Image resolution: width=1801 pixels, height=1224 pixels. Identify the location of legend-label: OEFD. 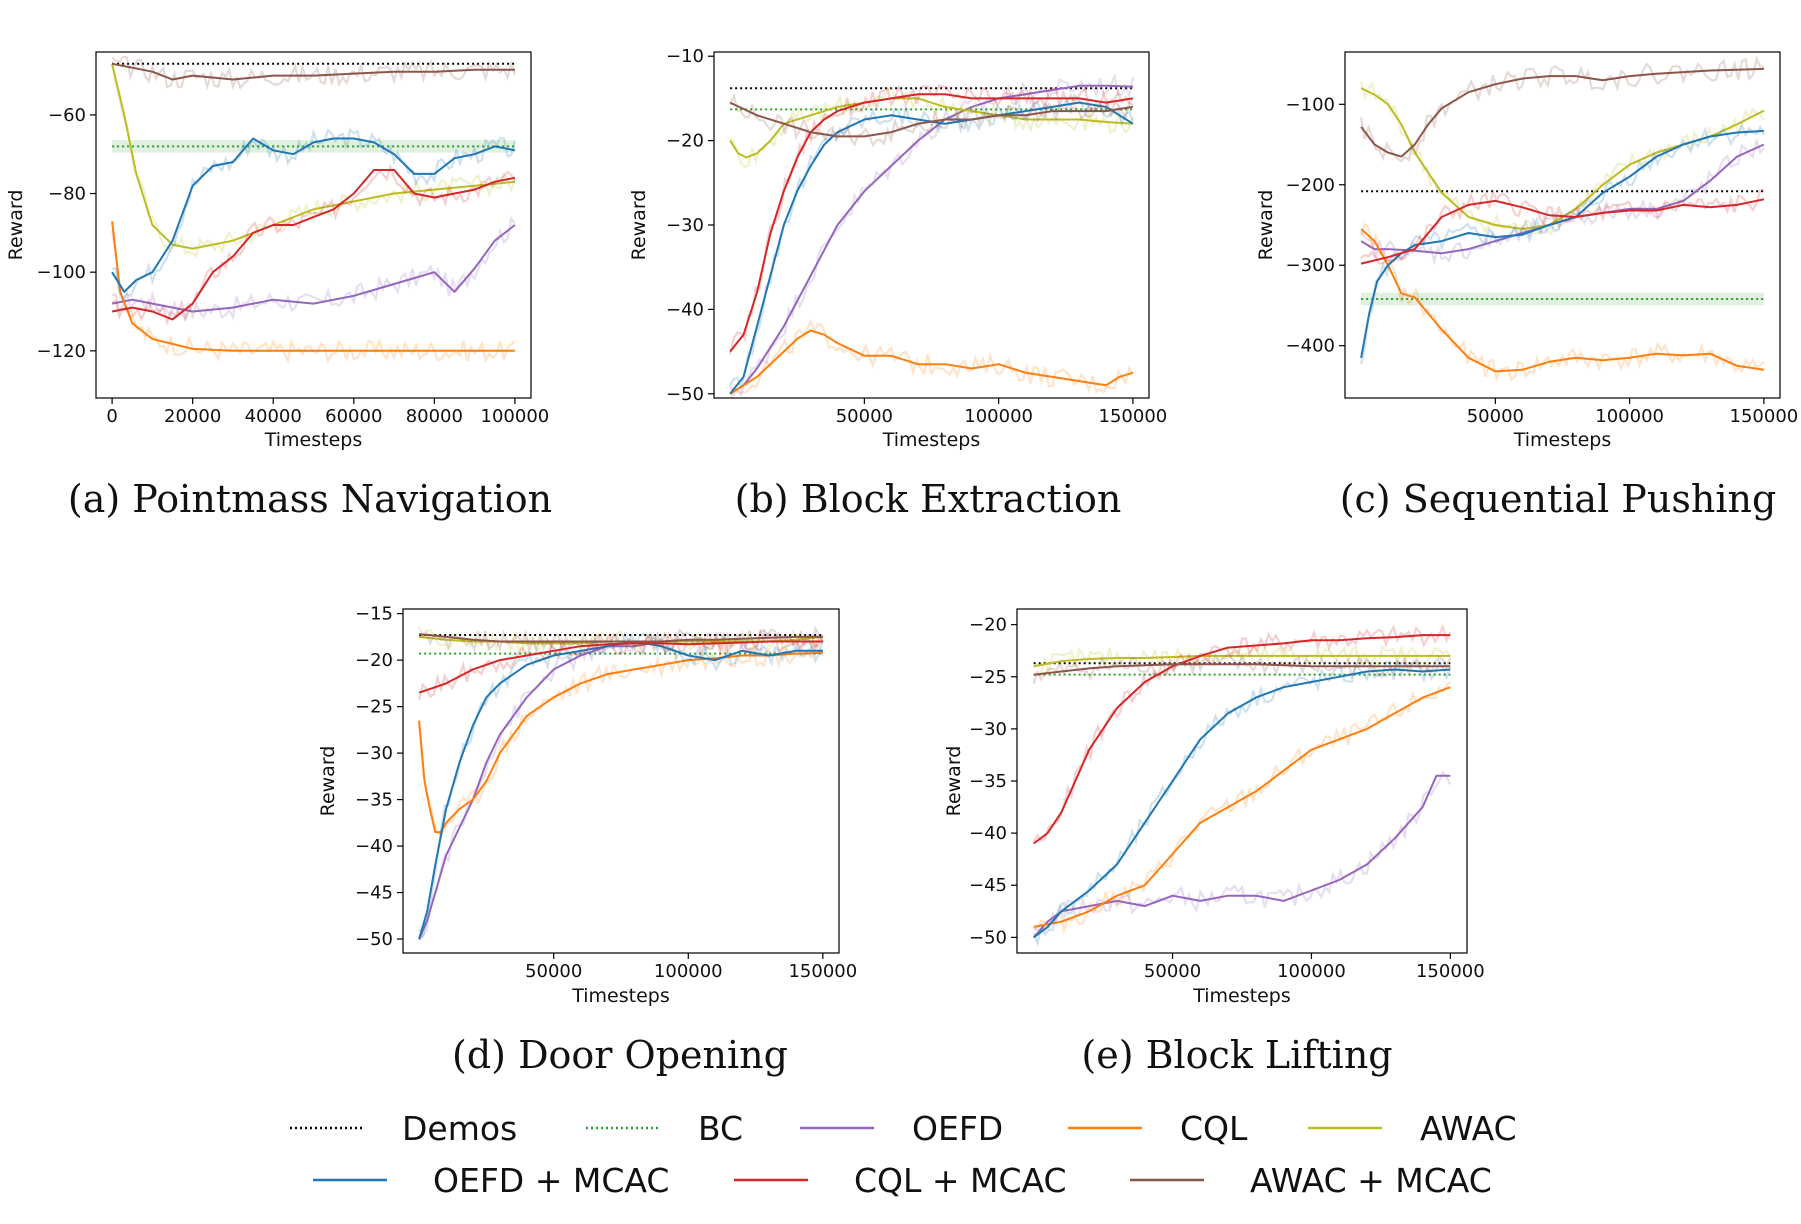
(957, 1128).